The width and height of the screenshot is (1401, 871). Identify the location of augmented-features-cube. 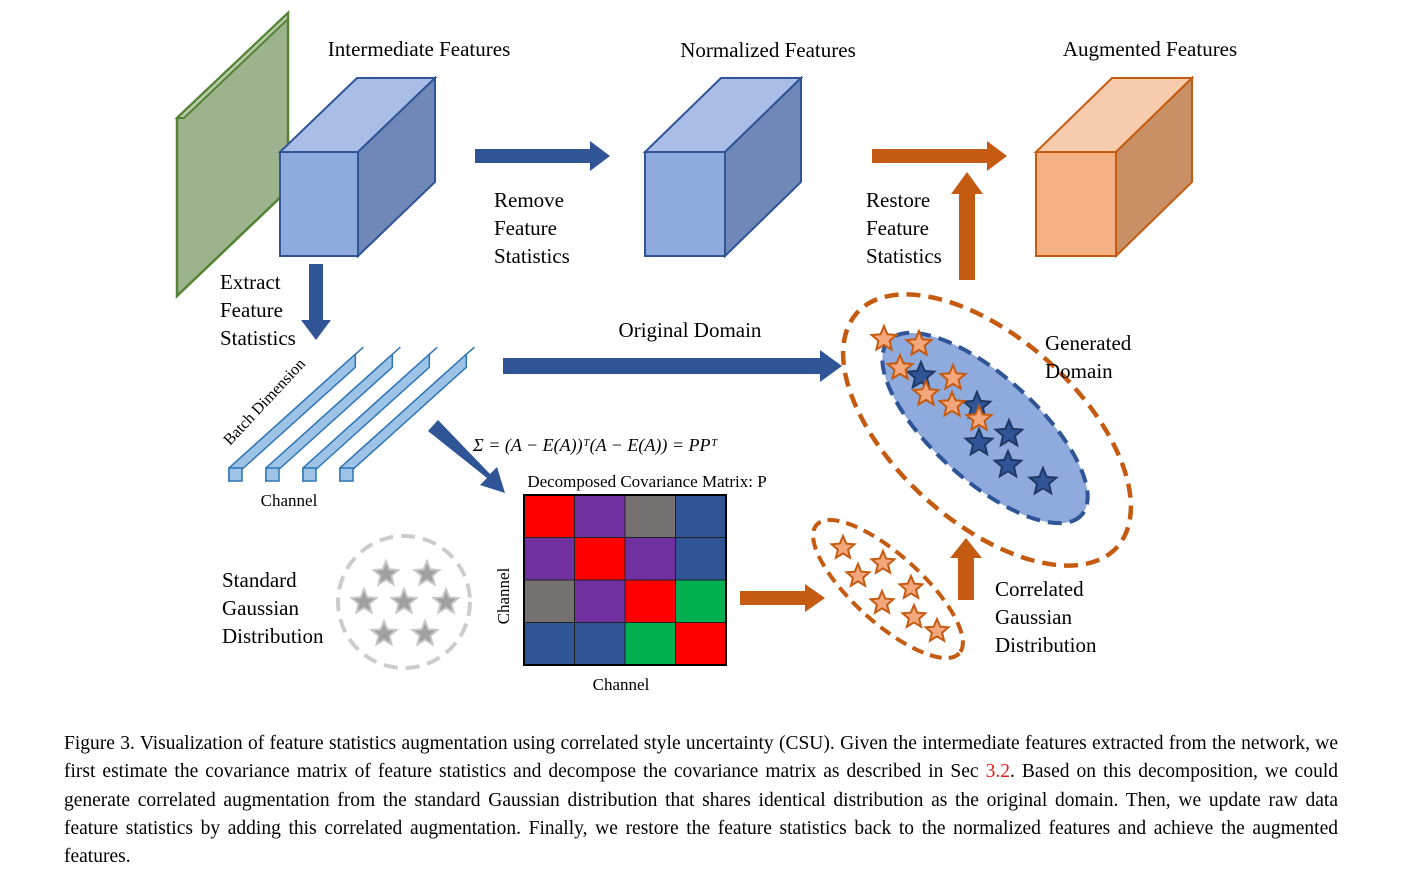
(1114, 167).